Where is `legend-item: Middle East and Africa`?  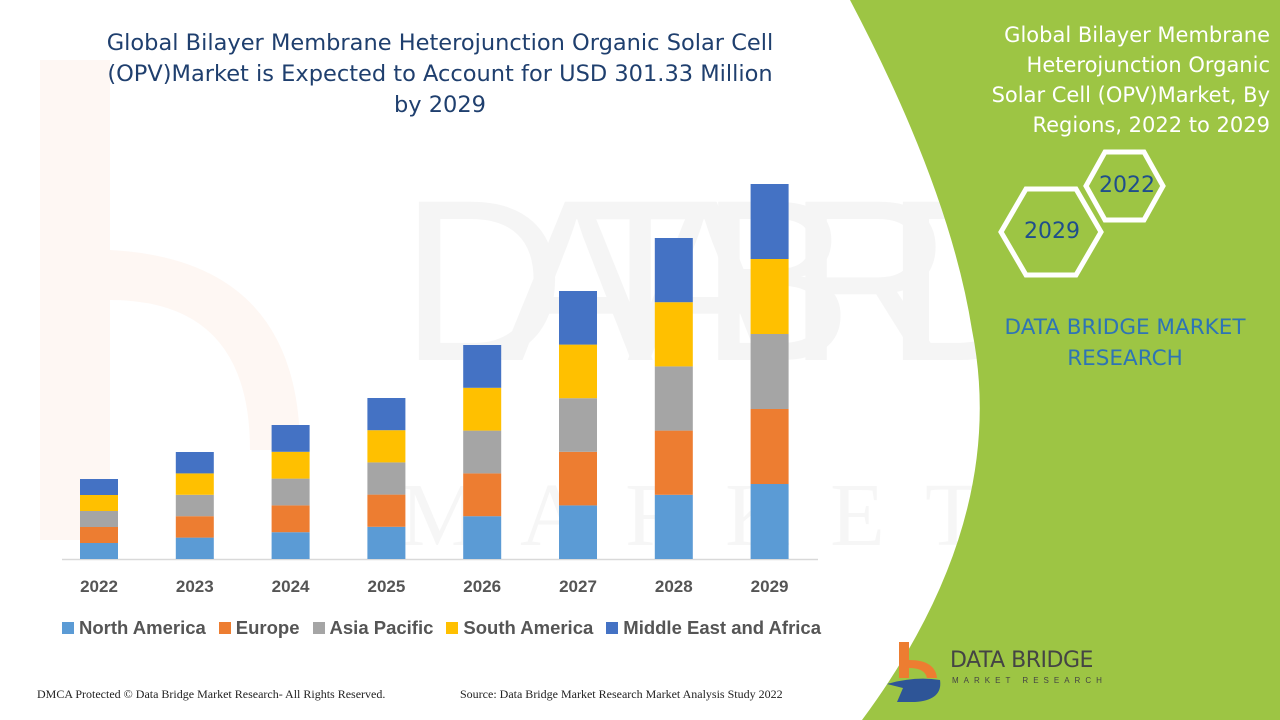 legend-item: Middle East and Africa is located at coordinates (713, 628).